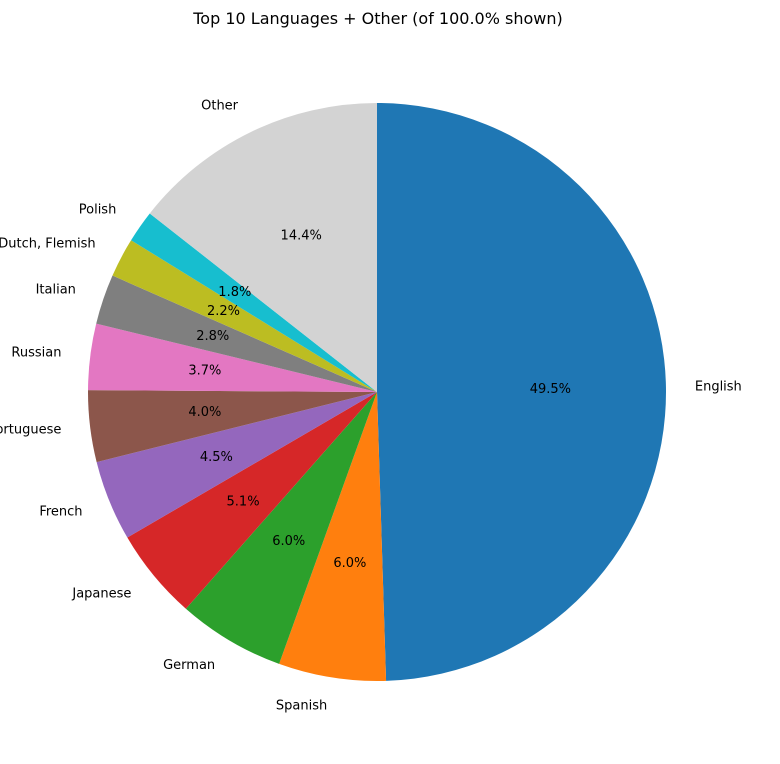 The width and height of the screenshot is (780, 764). Describe the element at coordinates (48, 244) in the screenshot. I see `category-label-dutch-flemish: Dutch, Flemish` at that location.